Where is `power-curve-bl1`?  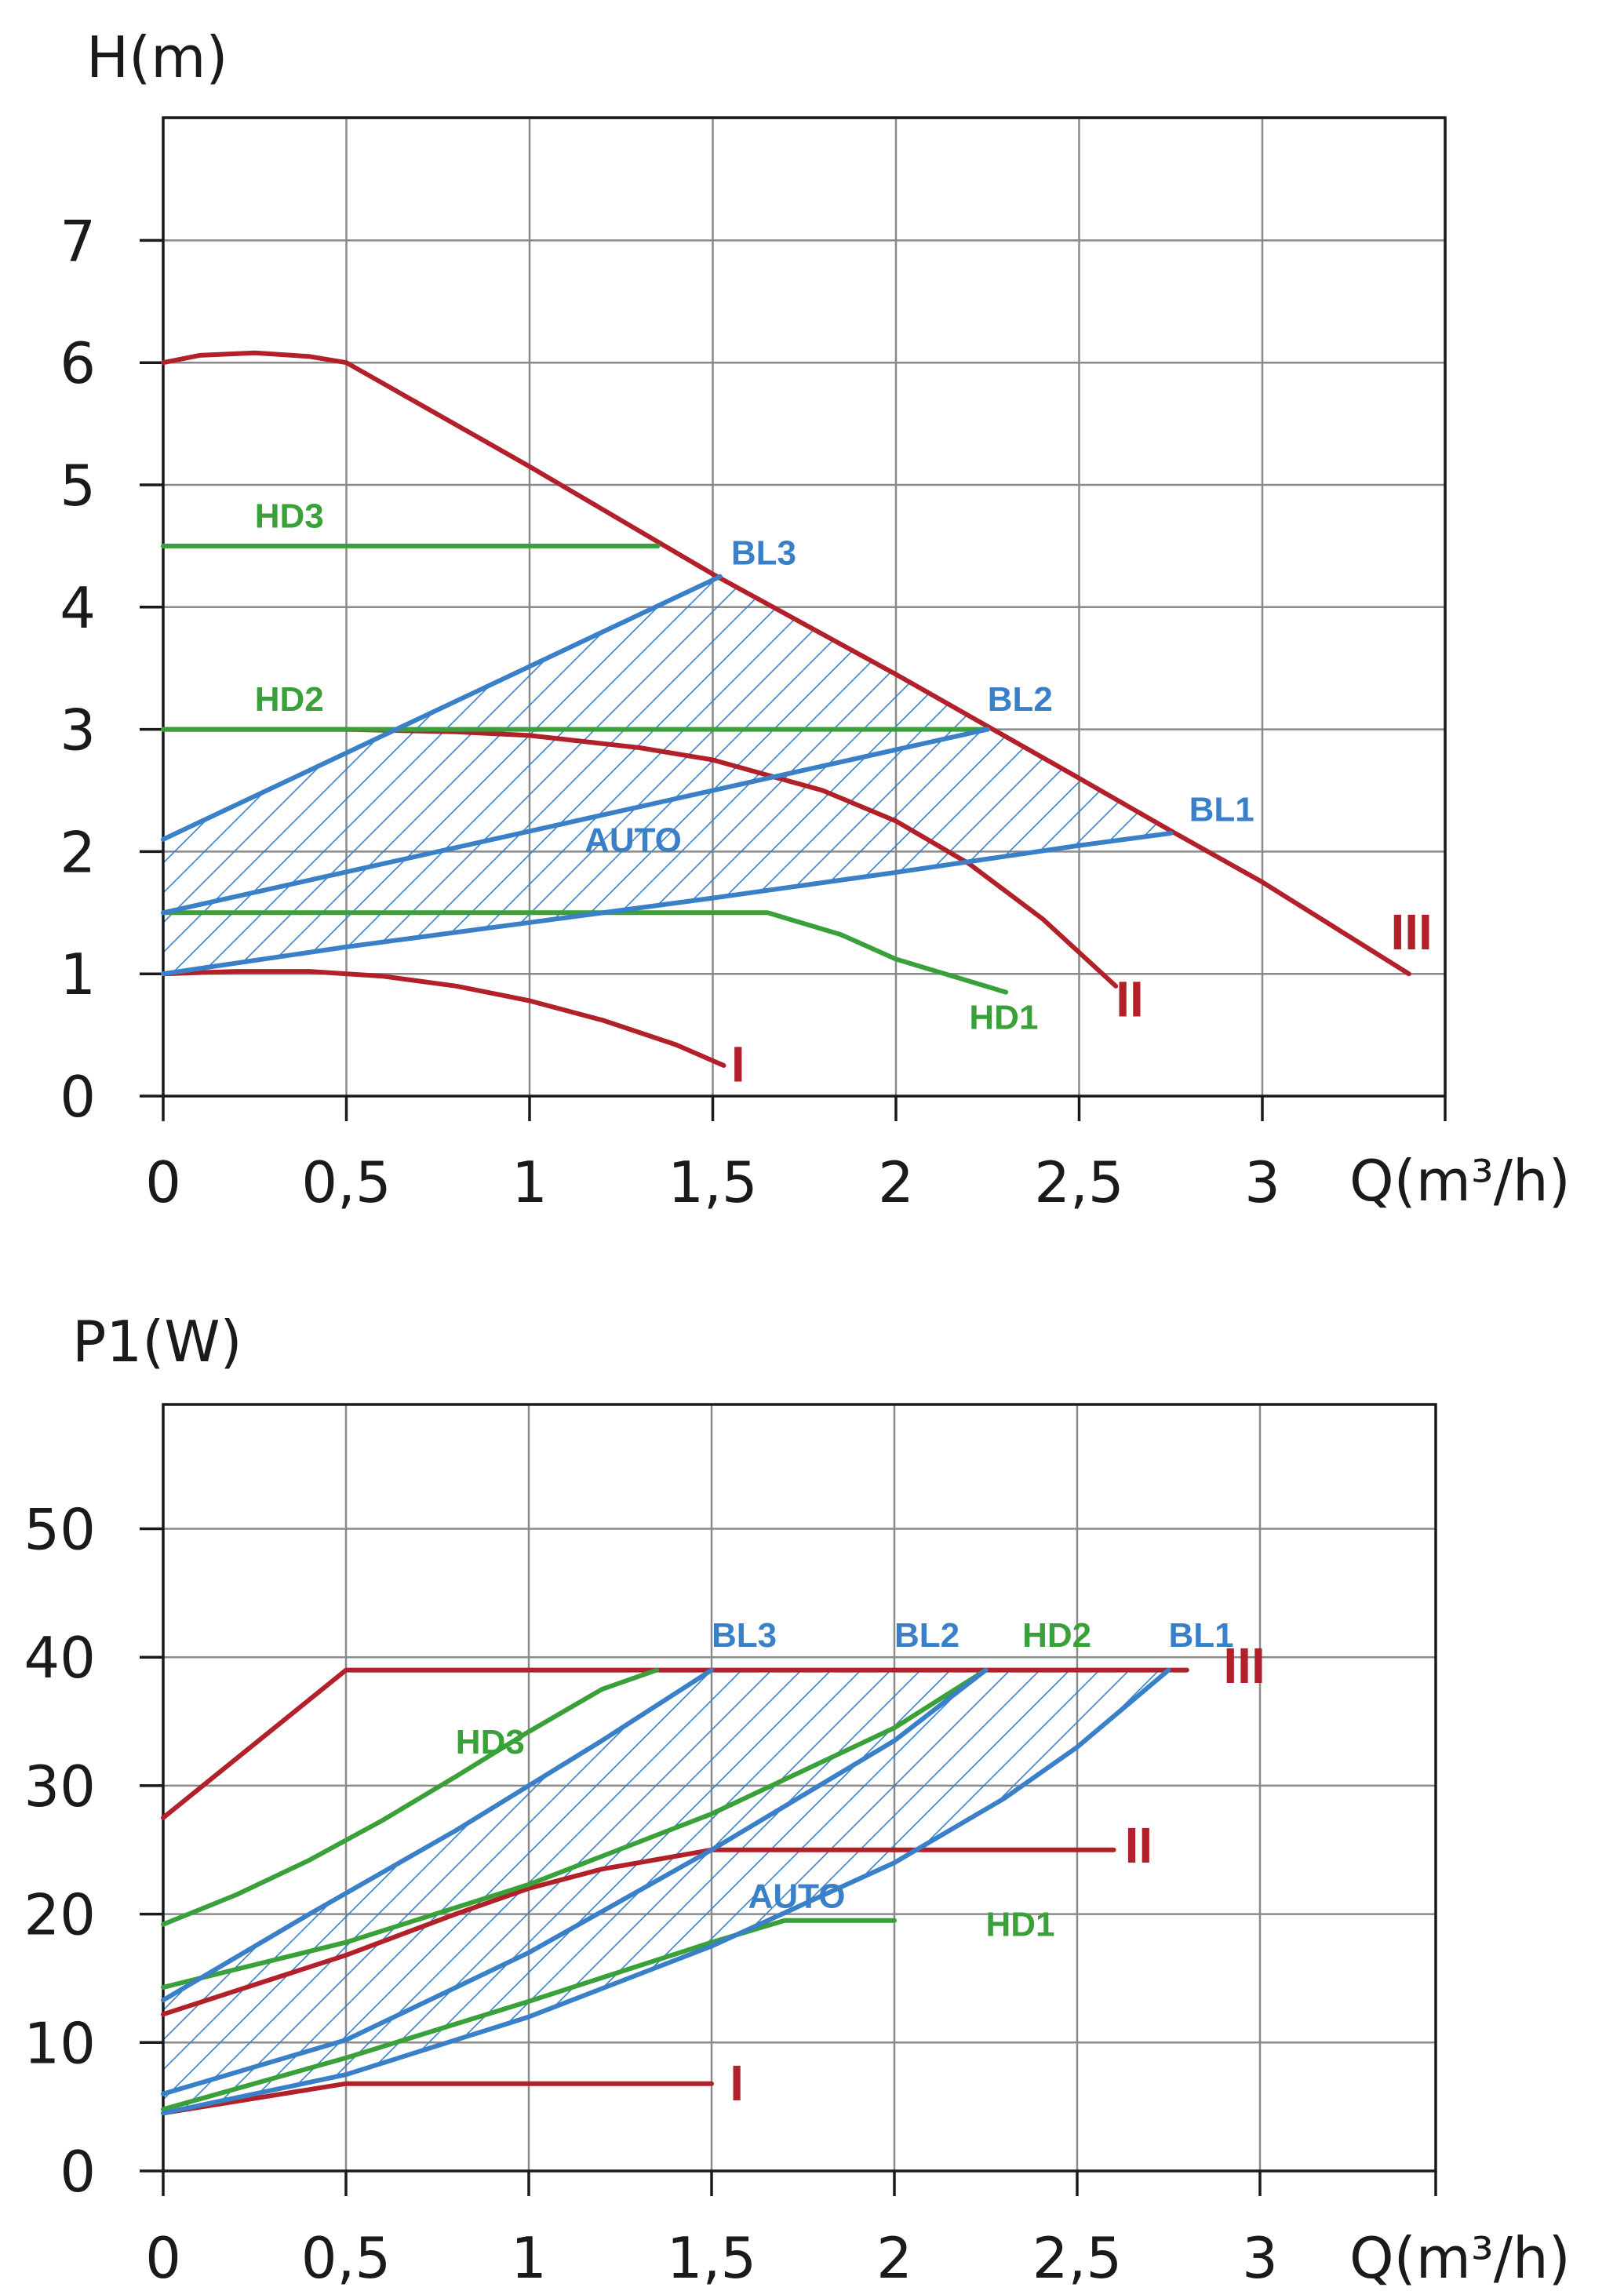 power-curve-bl1 is located at coordinates (666, 1892).